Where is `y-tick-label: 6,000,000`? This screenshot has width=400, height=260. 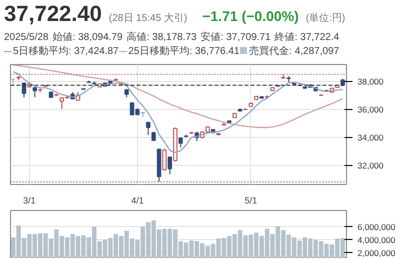 y-tick-label: 6,000,000 is located at coordinates (377, 227).